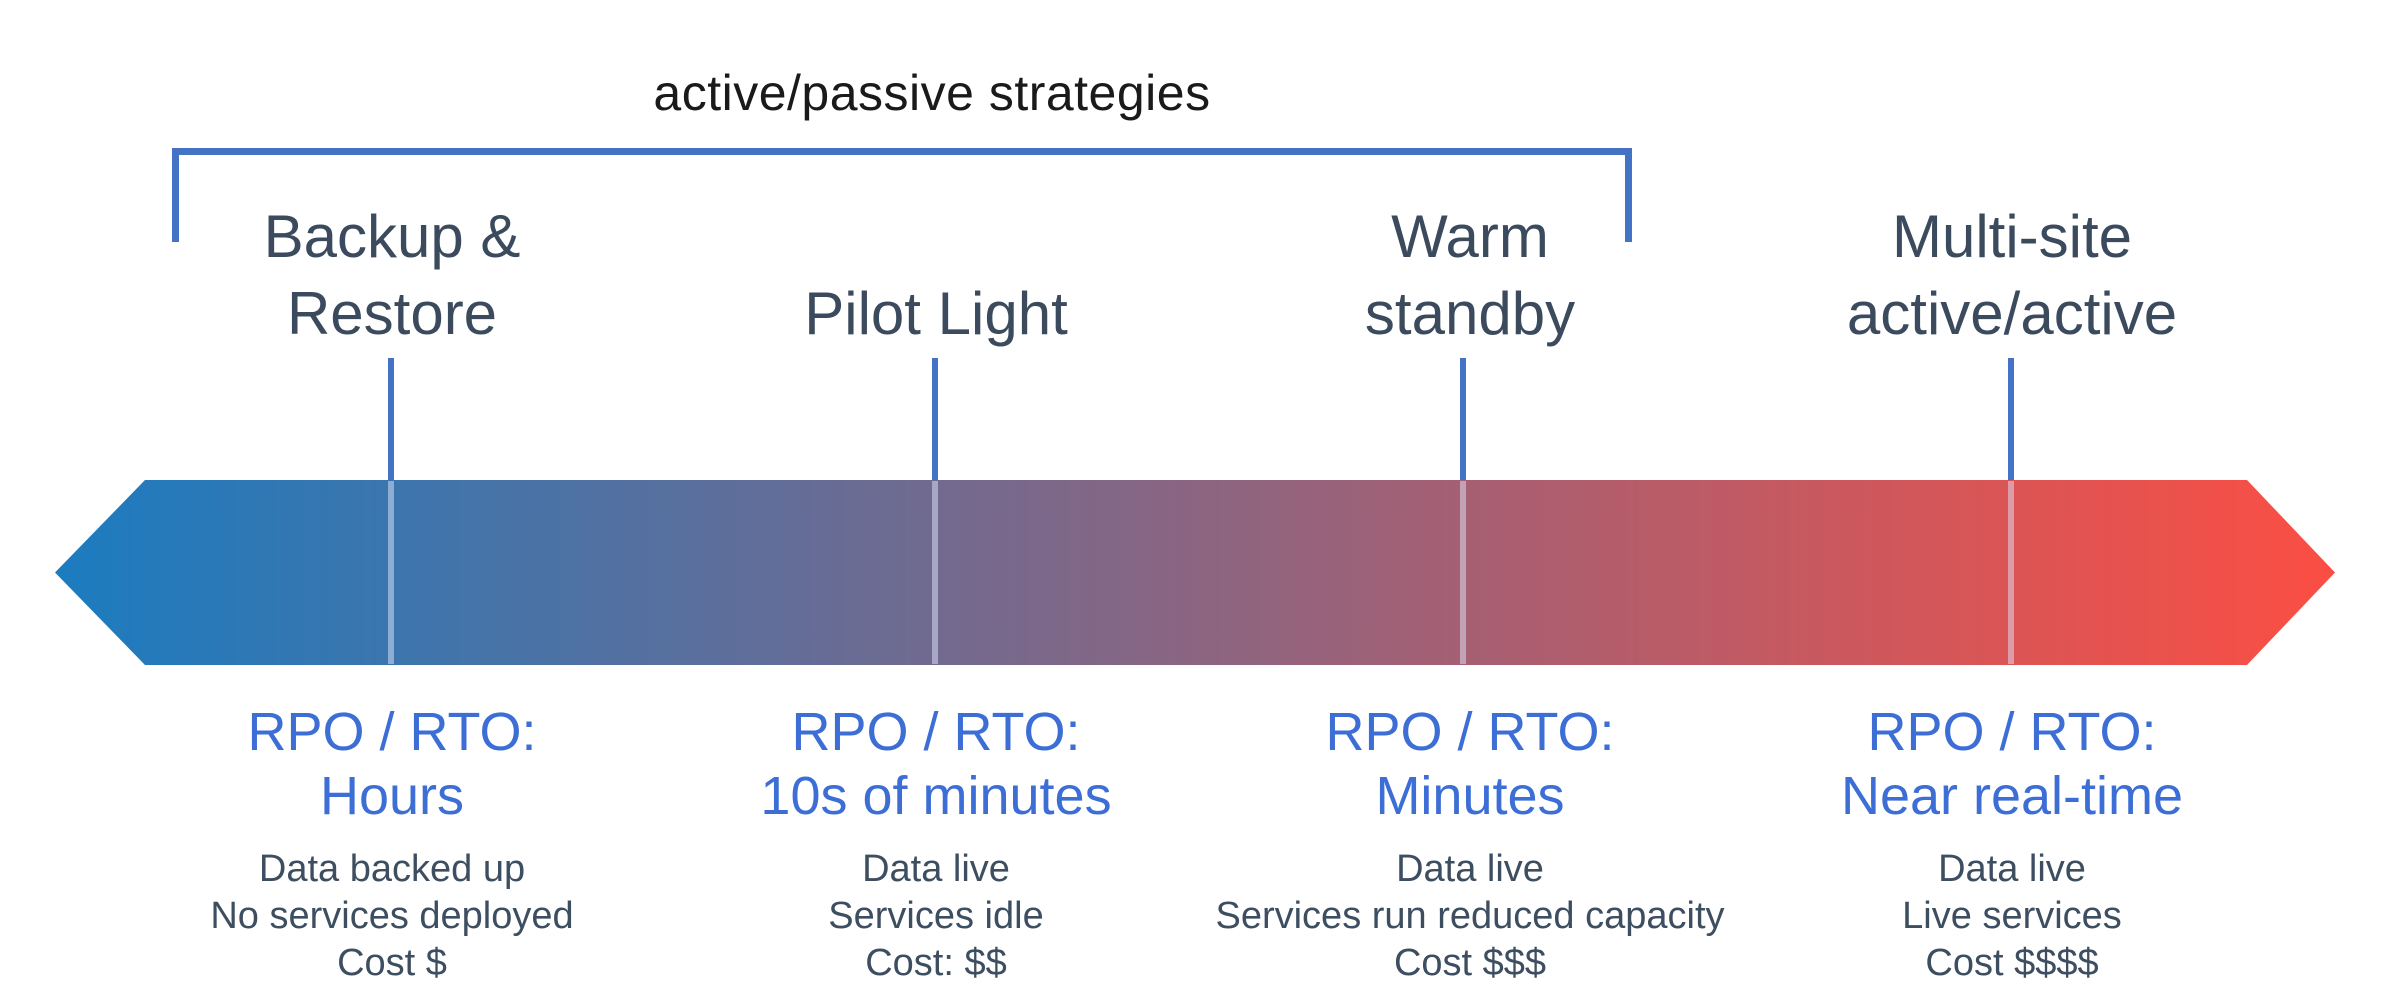  What do you see at coordinates (2012, 796) in the screenshot?
I see `rpo-rto-value: Near real-time` at bounding box center [2012, 796].